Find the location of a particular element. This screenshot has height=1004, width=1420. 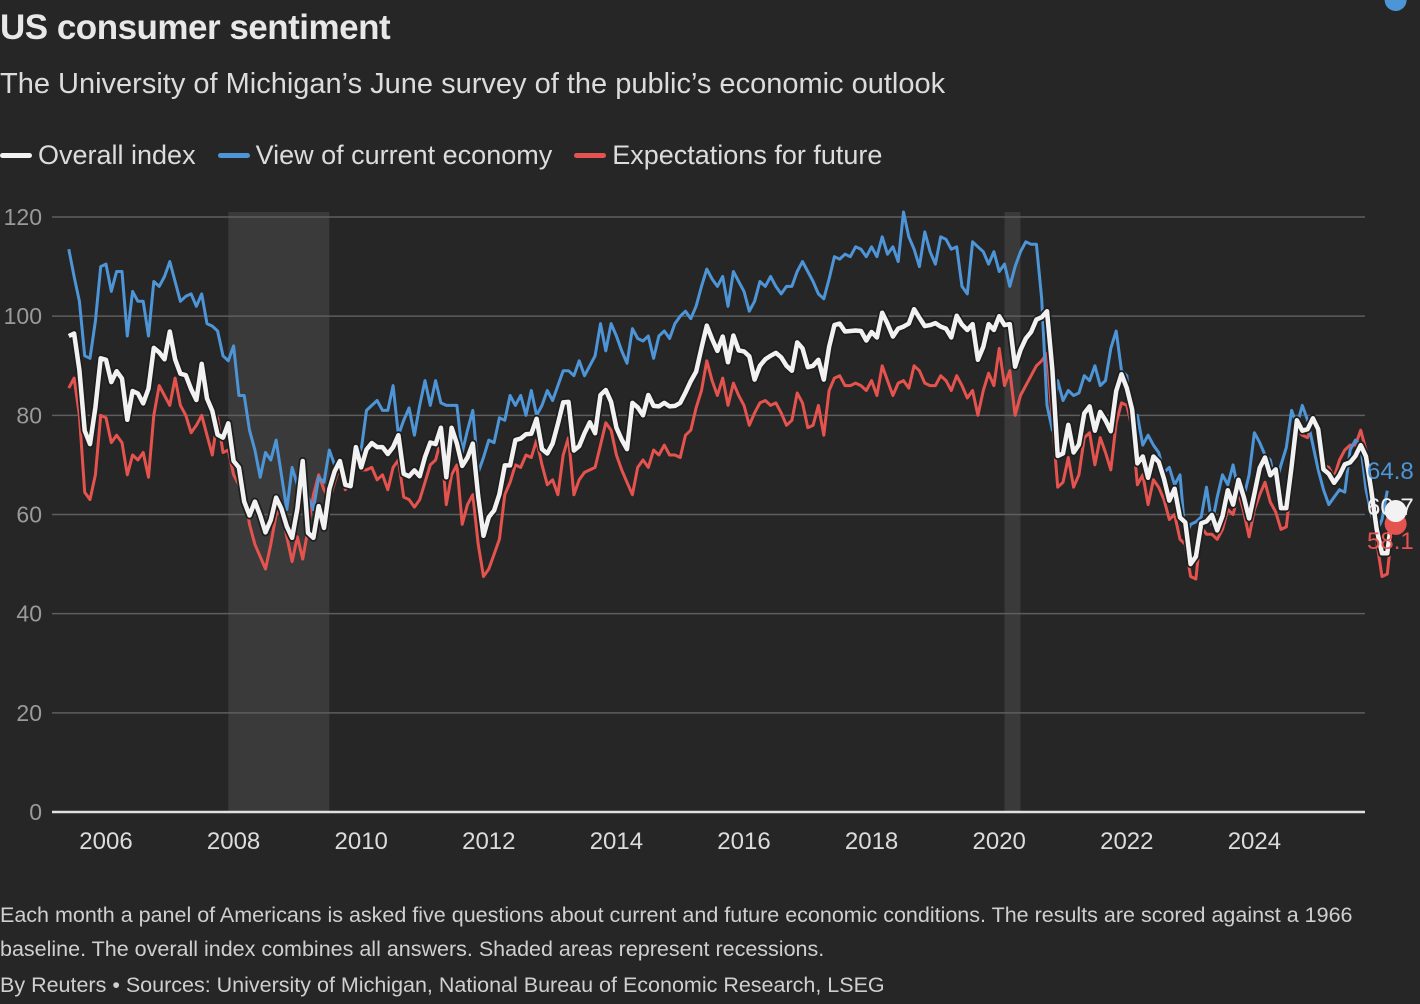

legend-item-expectations: Expectations for future is located at coordinates (728, 155).